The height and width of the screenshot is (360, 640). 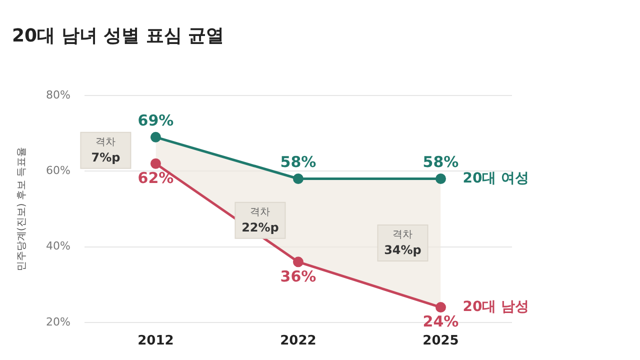 I want to click on data-label: 69%, so click(x=156, y=121).